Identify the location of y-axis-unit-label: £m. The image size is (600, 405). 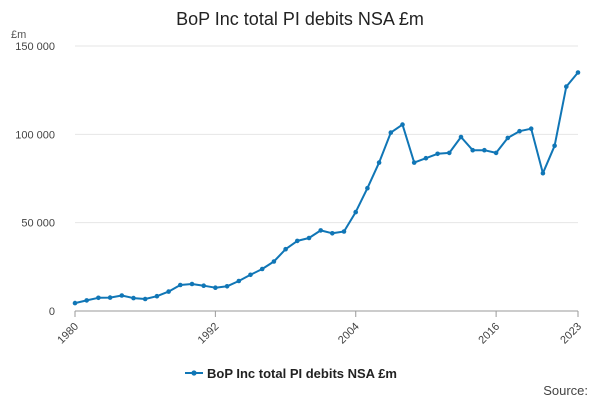
(18, 35).